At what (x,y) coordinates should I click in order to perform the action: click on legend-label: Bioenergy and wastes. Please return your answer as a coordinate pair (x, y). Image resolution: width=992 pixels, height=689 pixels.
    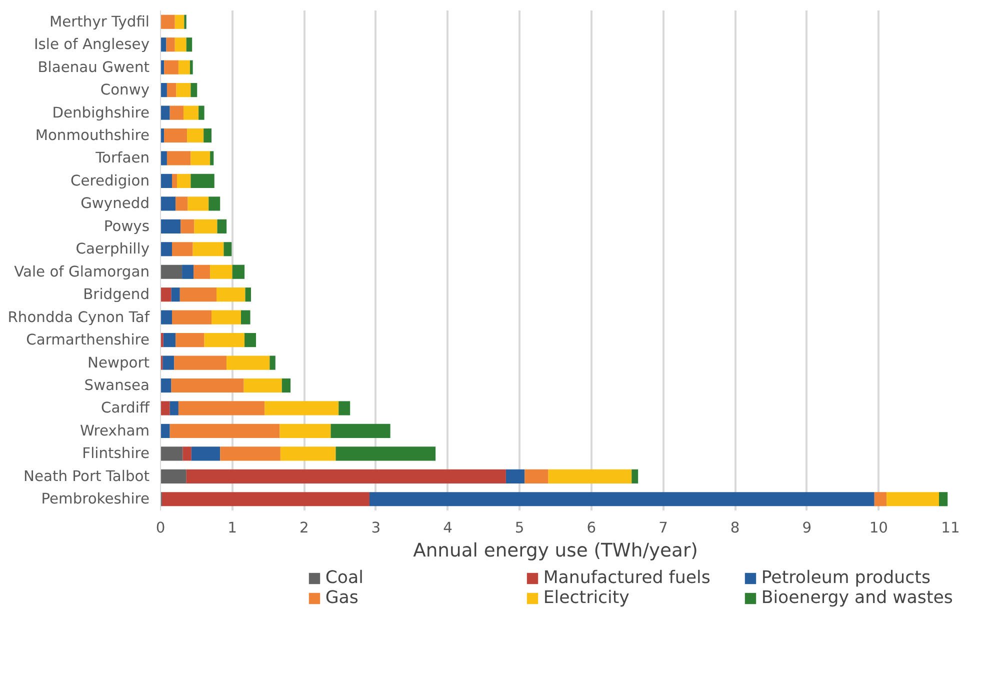
    Looking at the image, I should click on (857, 598).